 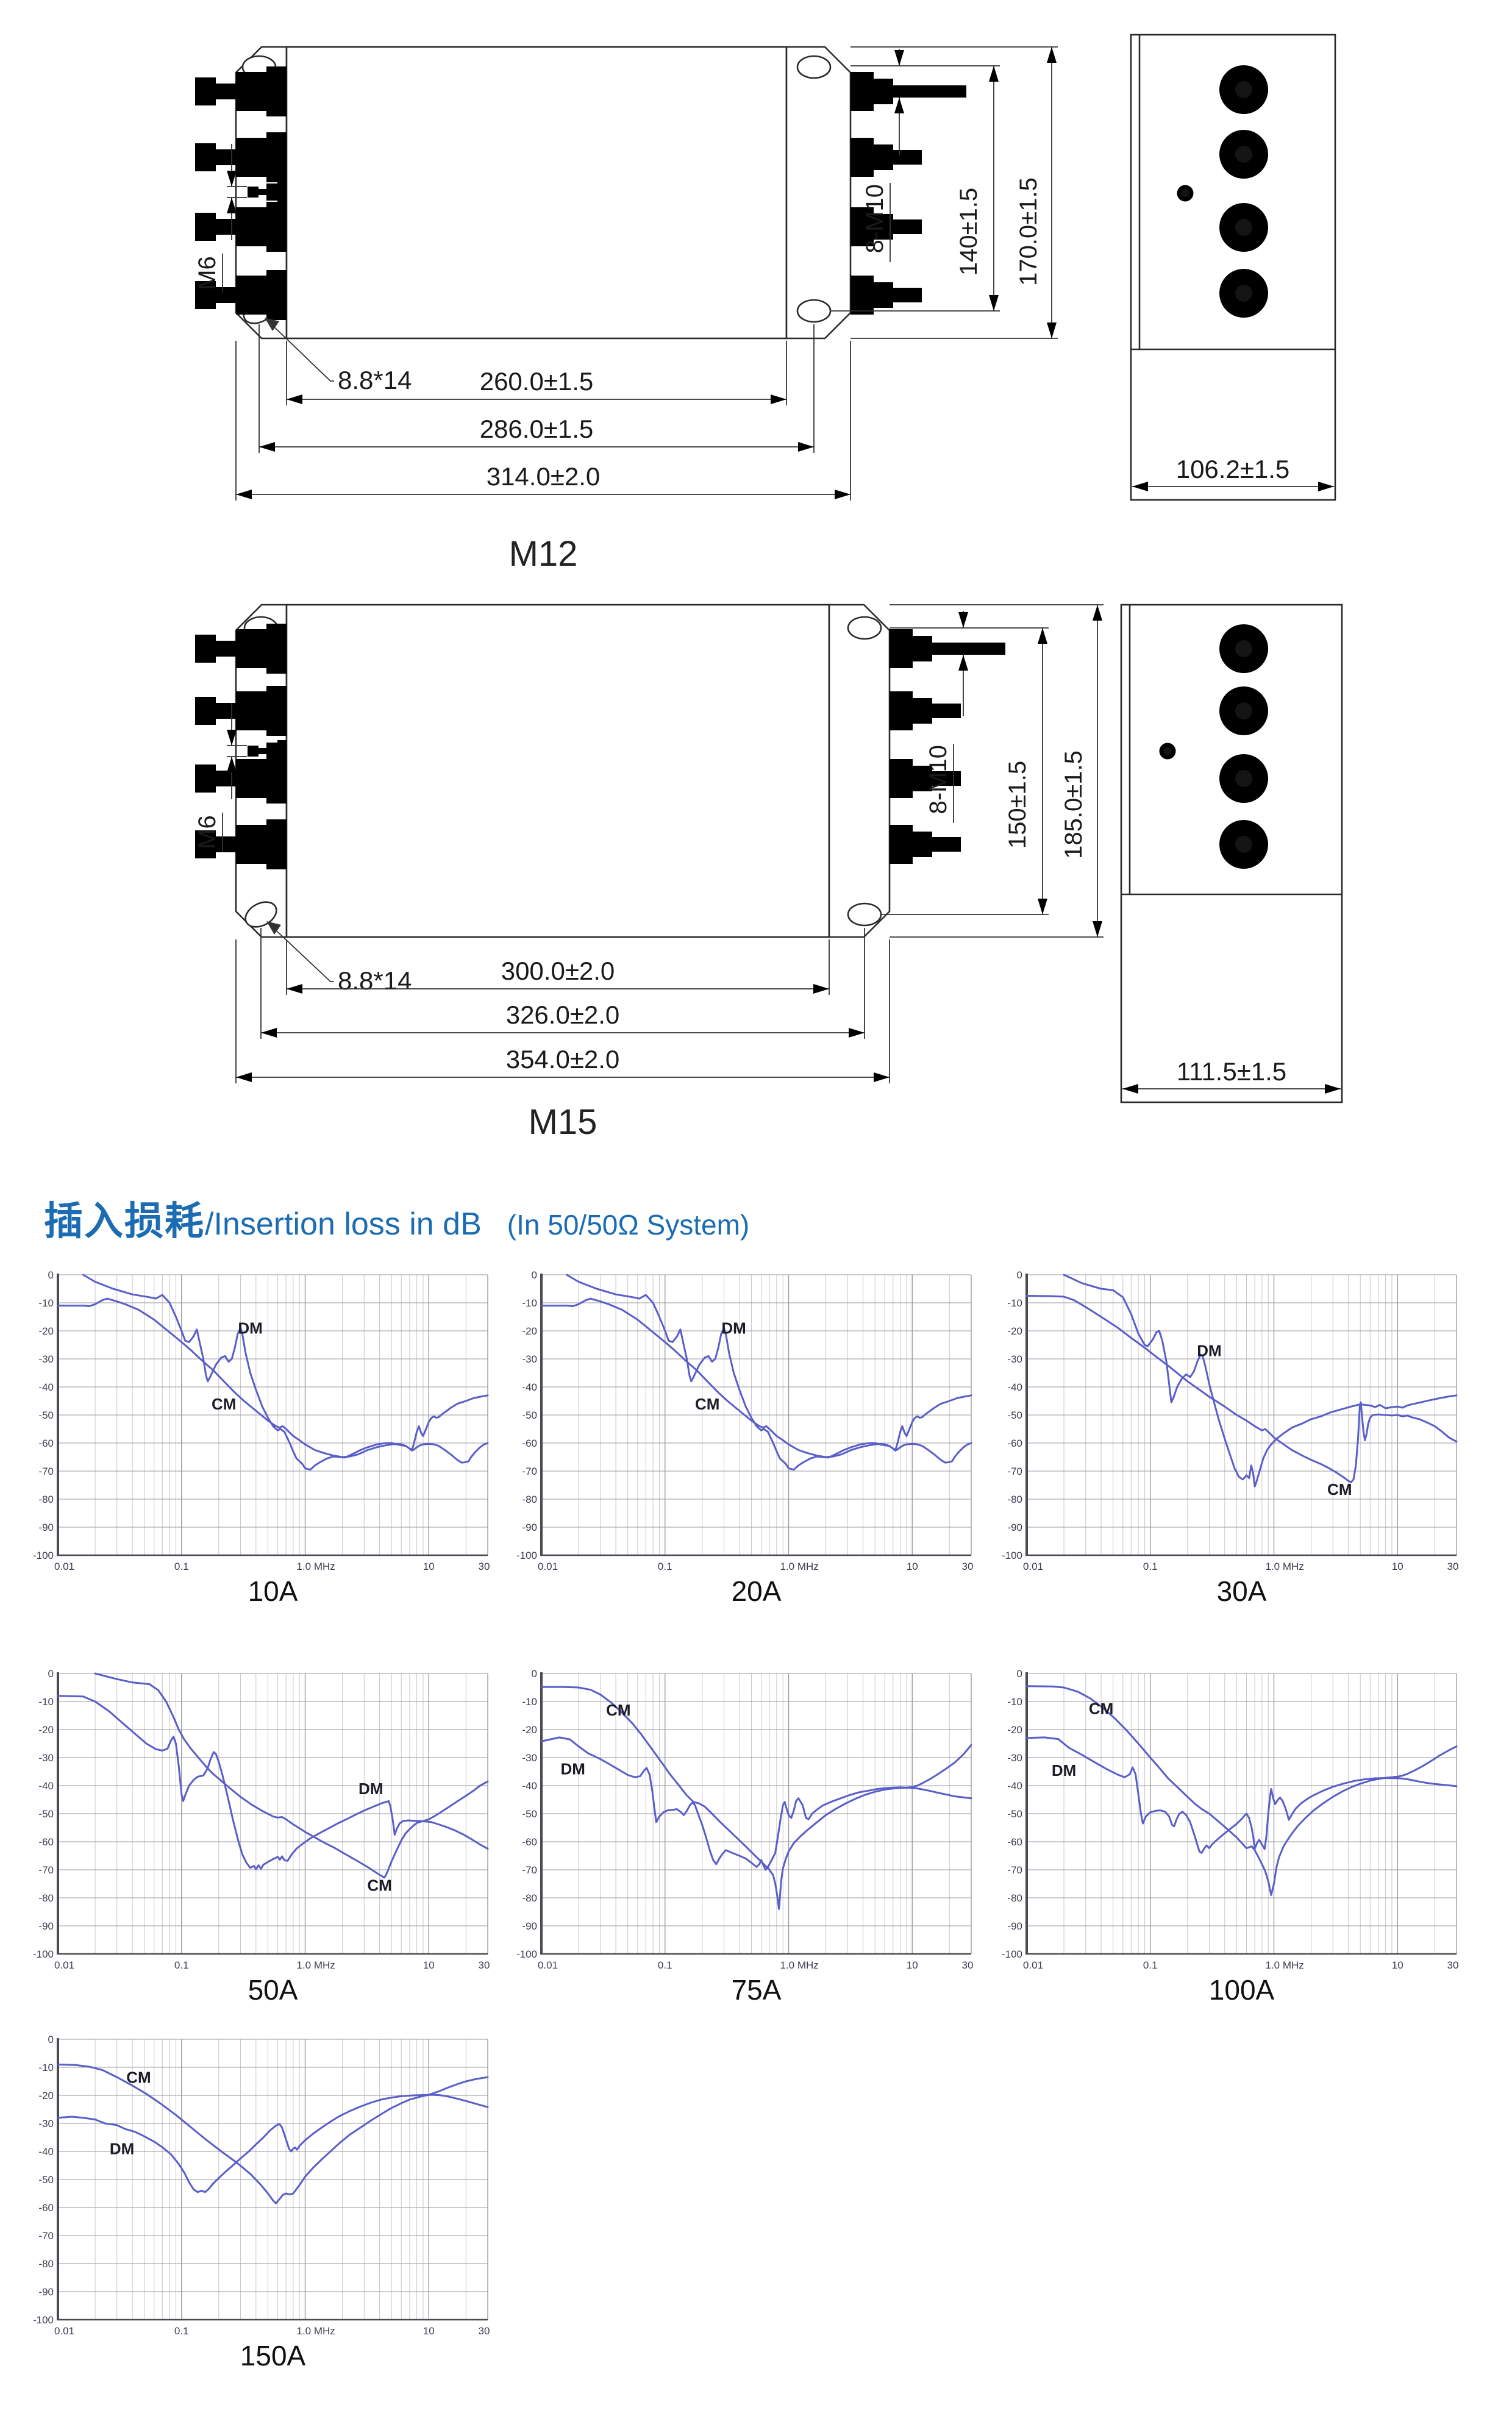 What do you see at coordinates (649, 873) in the screenshot?
I see `m15-front-drawing: M6 8.8*14 300.0±2.0 326.0±2.0 354.0±2.0` at bounding box center [649, 873].